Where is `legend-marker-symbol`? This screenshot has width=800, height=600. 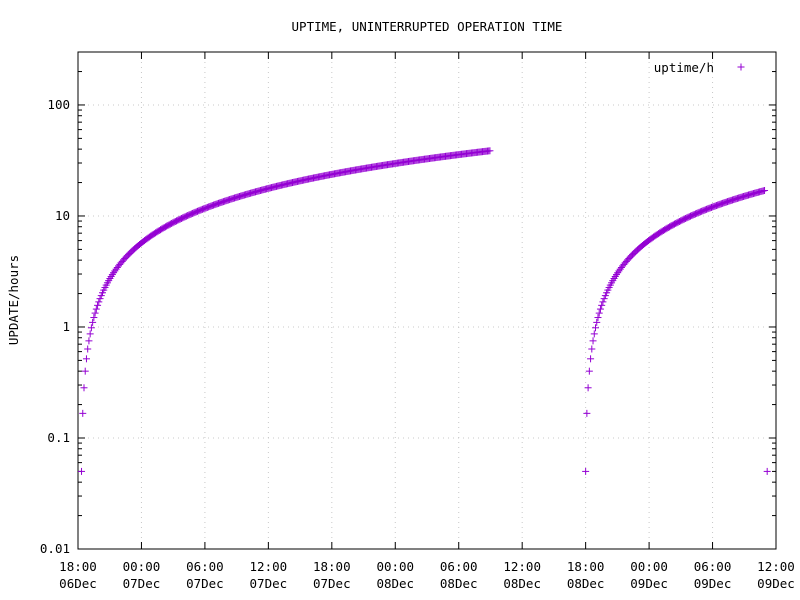 legend-marker-symbol is located at coordinates (741, 67).